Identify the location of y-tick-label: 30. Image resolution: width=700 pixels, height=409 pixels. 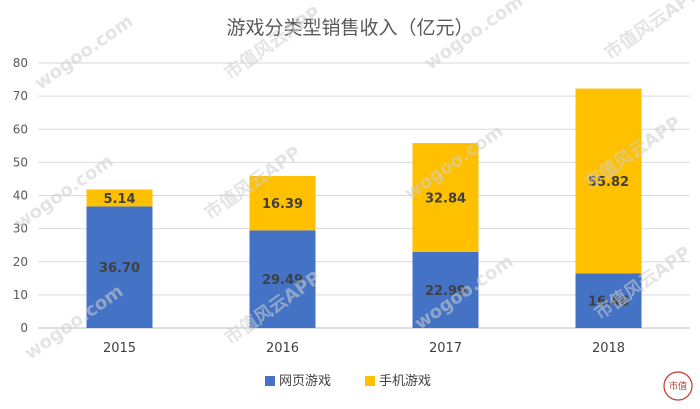
(20, 229).